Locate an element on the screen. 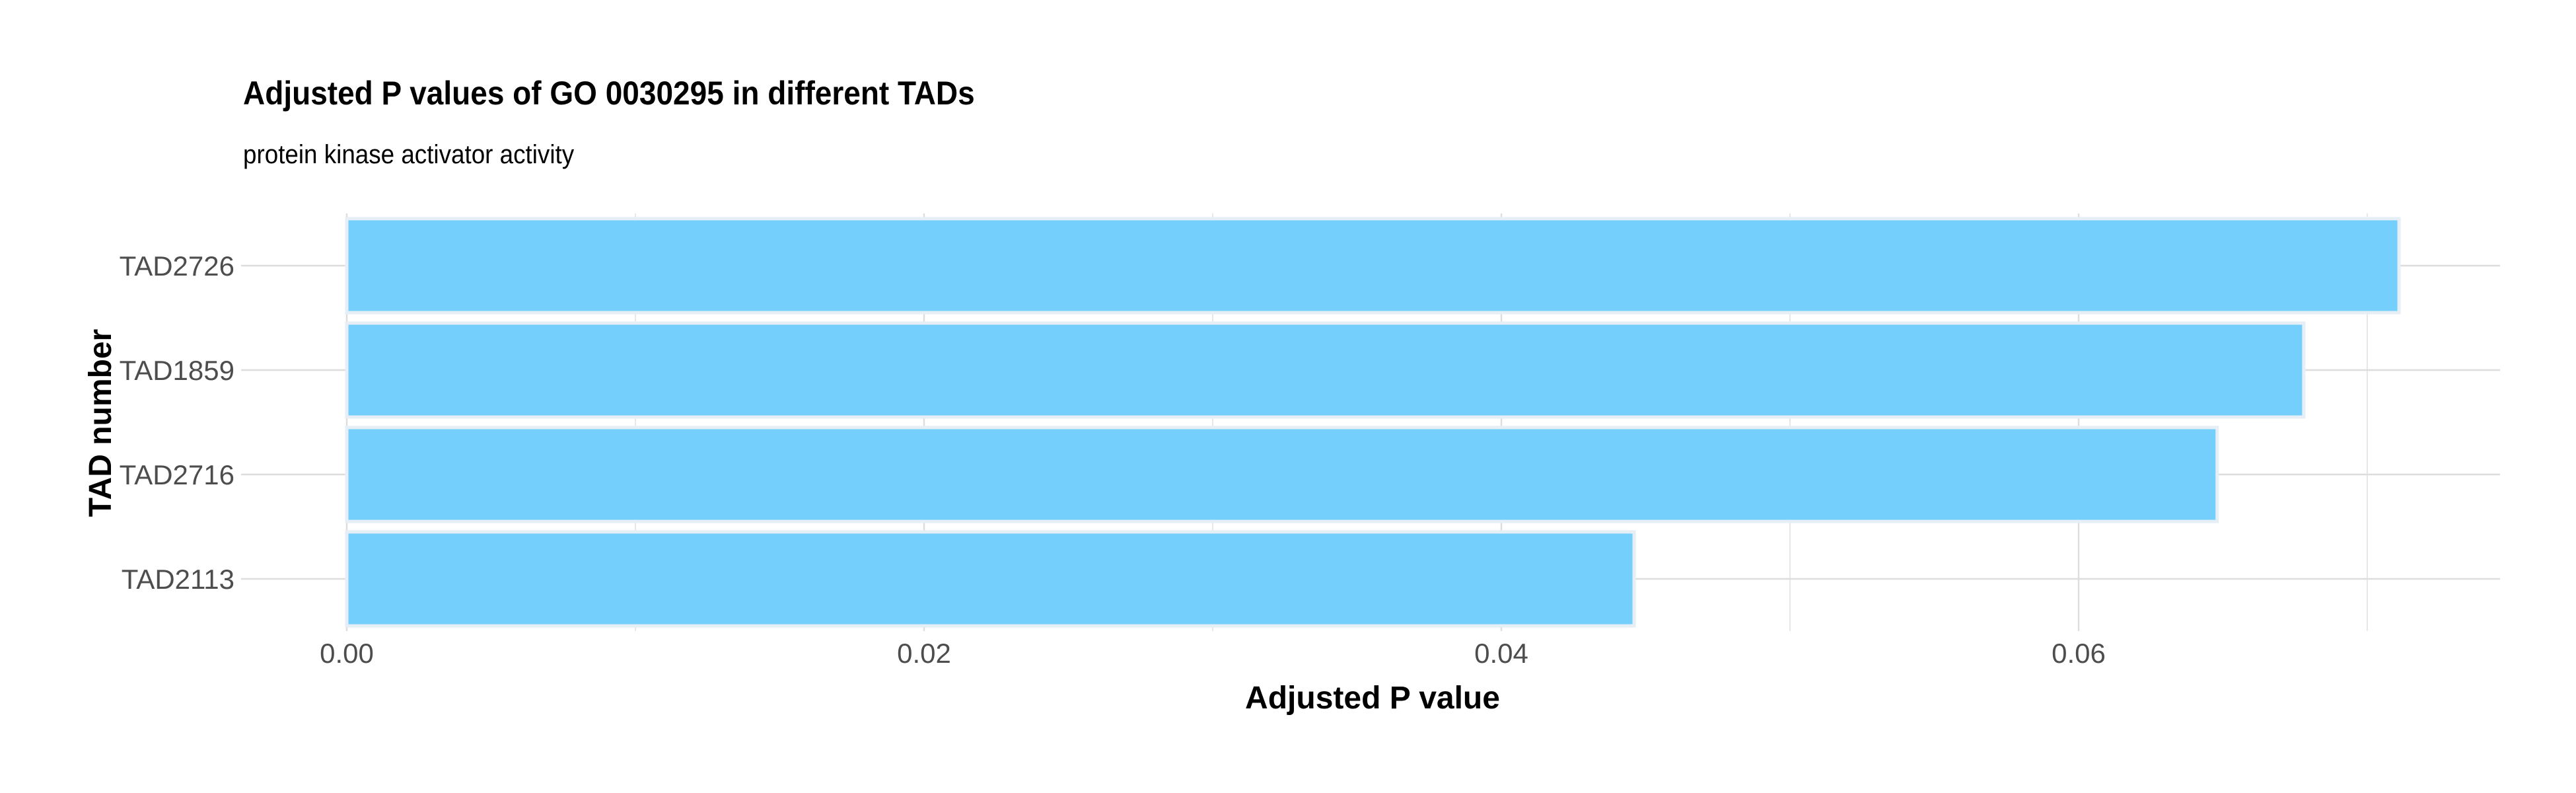  y-axis-title: TAD number is located at coordinates (101, 423).